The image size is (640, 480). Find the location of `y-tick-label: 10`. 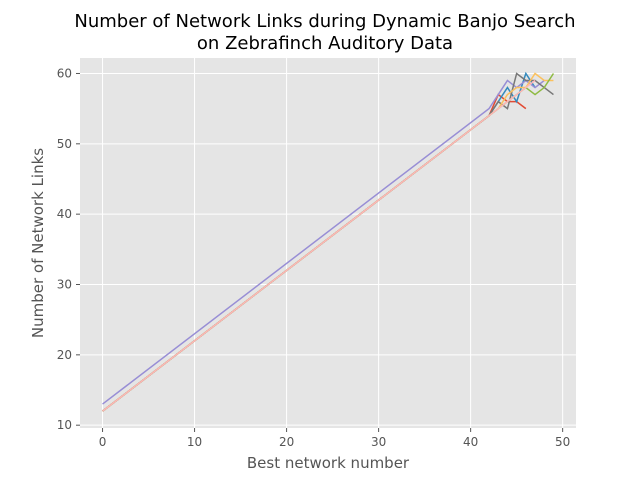

y-tick-label: 10 is located at coordinates (64, 425).